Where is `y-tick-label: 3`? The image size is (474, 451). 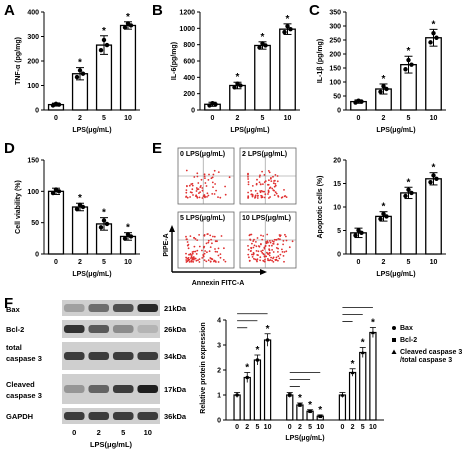 y-tick-label: 3 is located at coordinates (219, 346).